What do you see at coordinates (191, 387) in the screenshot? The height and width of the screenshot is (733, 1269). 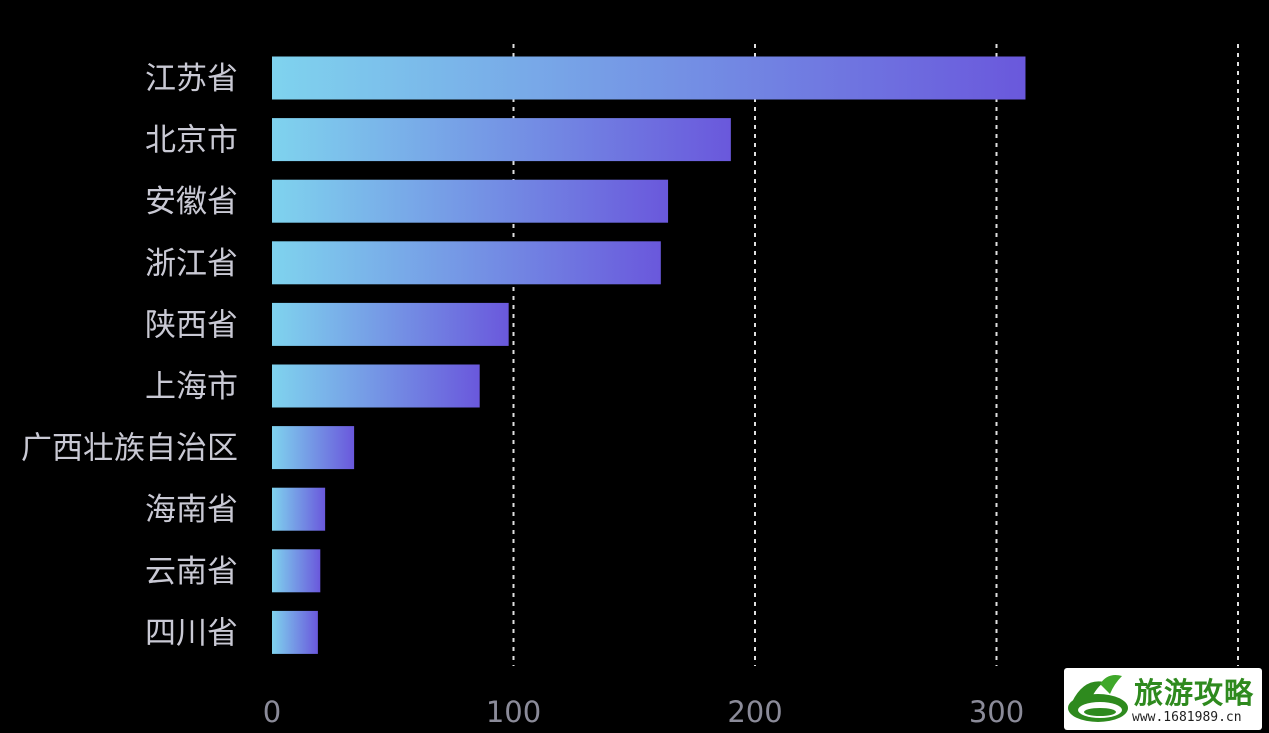 I see `category-label-5: 上海市` at bounding box center [191, 387].